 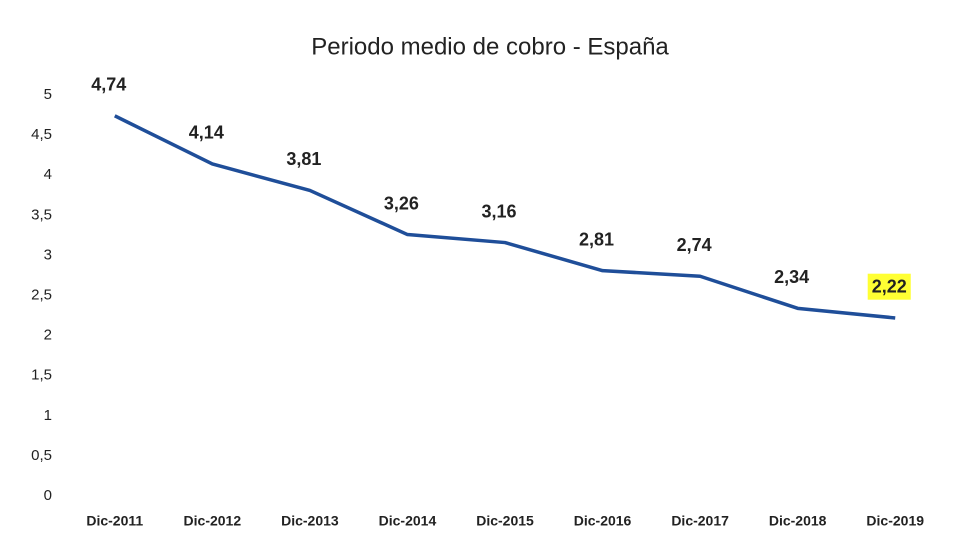 What do you see at coordinates (41, 294) in the screenshot?
I see `y-tick-label: 2,5` at bounding box center [41, 294].